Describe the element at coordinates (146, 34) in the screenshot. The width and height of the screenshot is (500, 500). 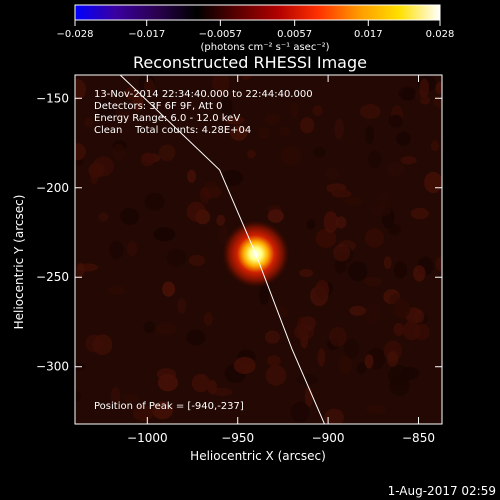
I see `colorbar-tick-label: −0.017` at that location.